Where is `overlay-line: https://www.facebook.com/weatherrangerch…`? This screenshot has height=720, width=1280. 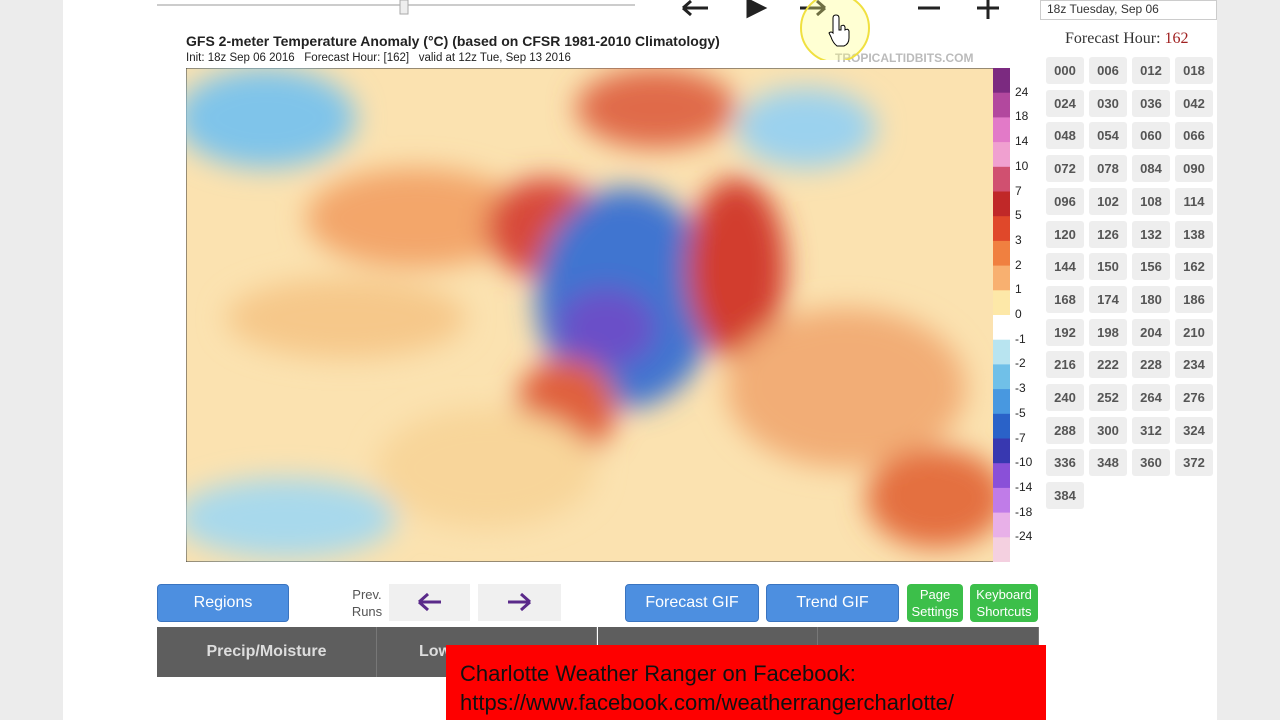
overlay-line: https://www.facebook.com/weatherrangerch… is located at coordinates (707, 702).